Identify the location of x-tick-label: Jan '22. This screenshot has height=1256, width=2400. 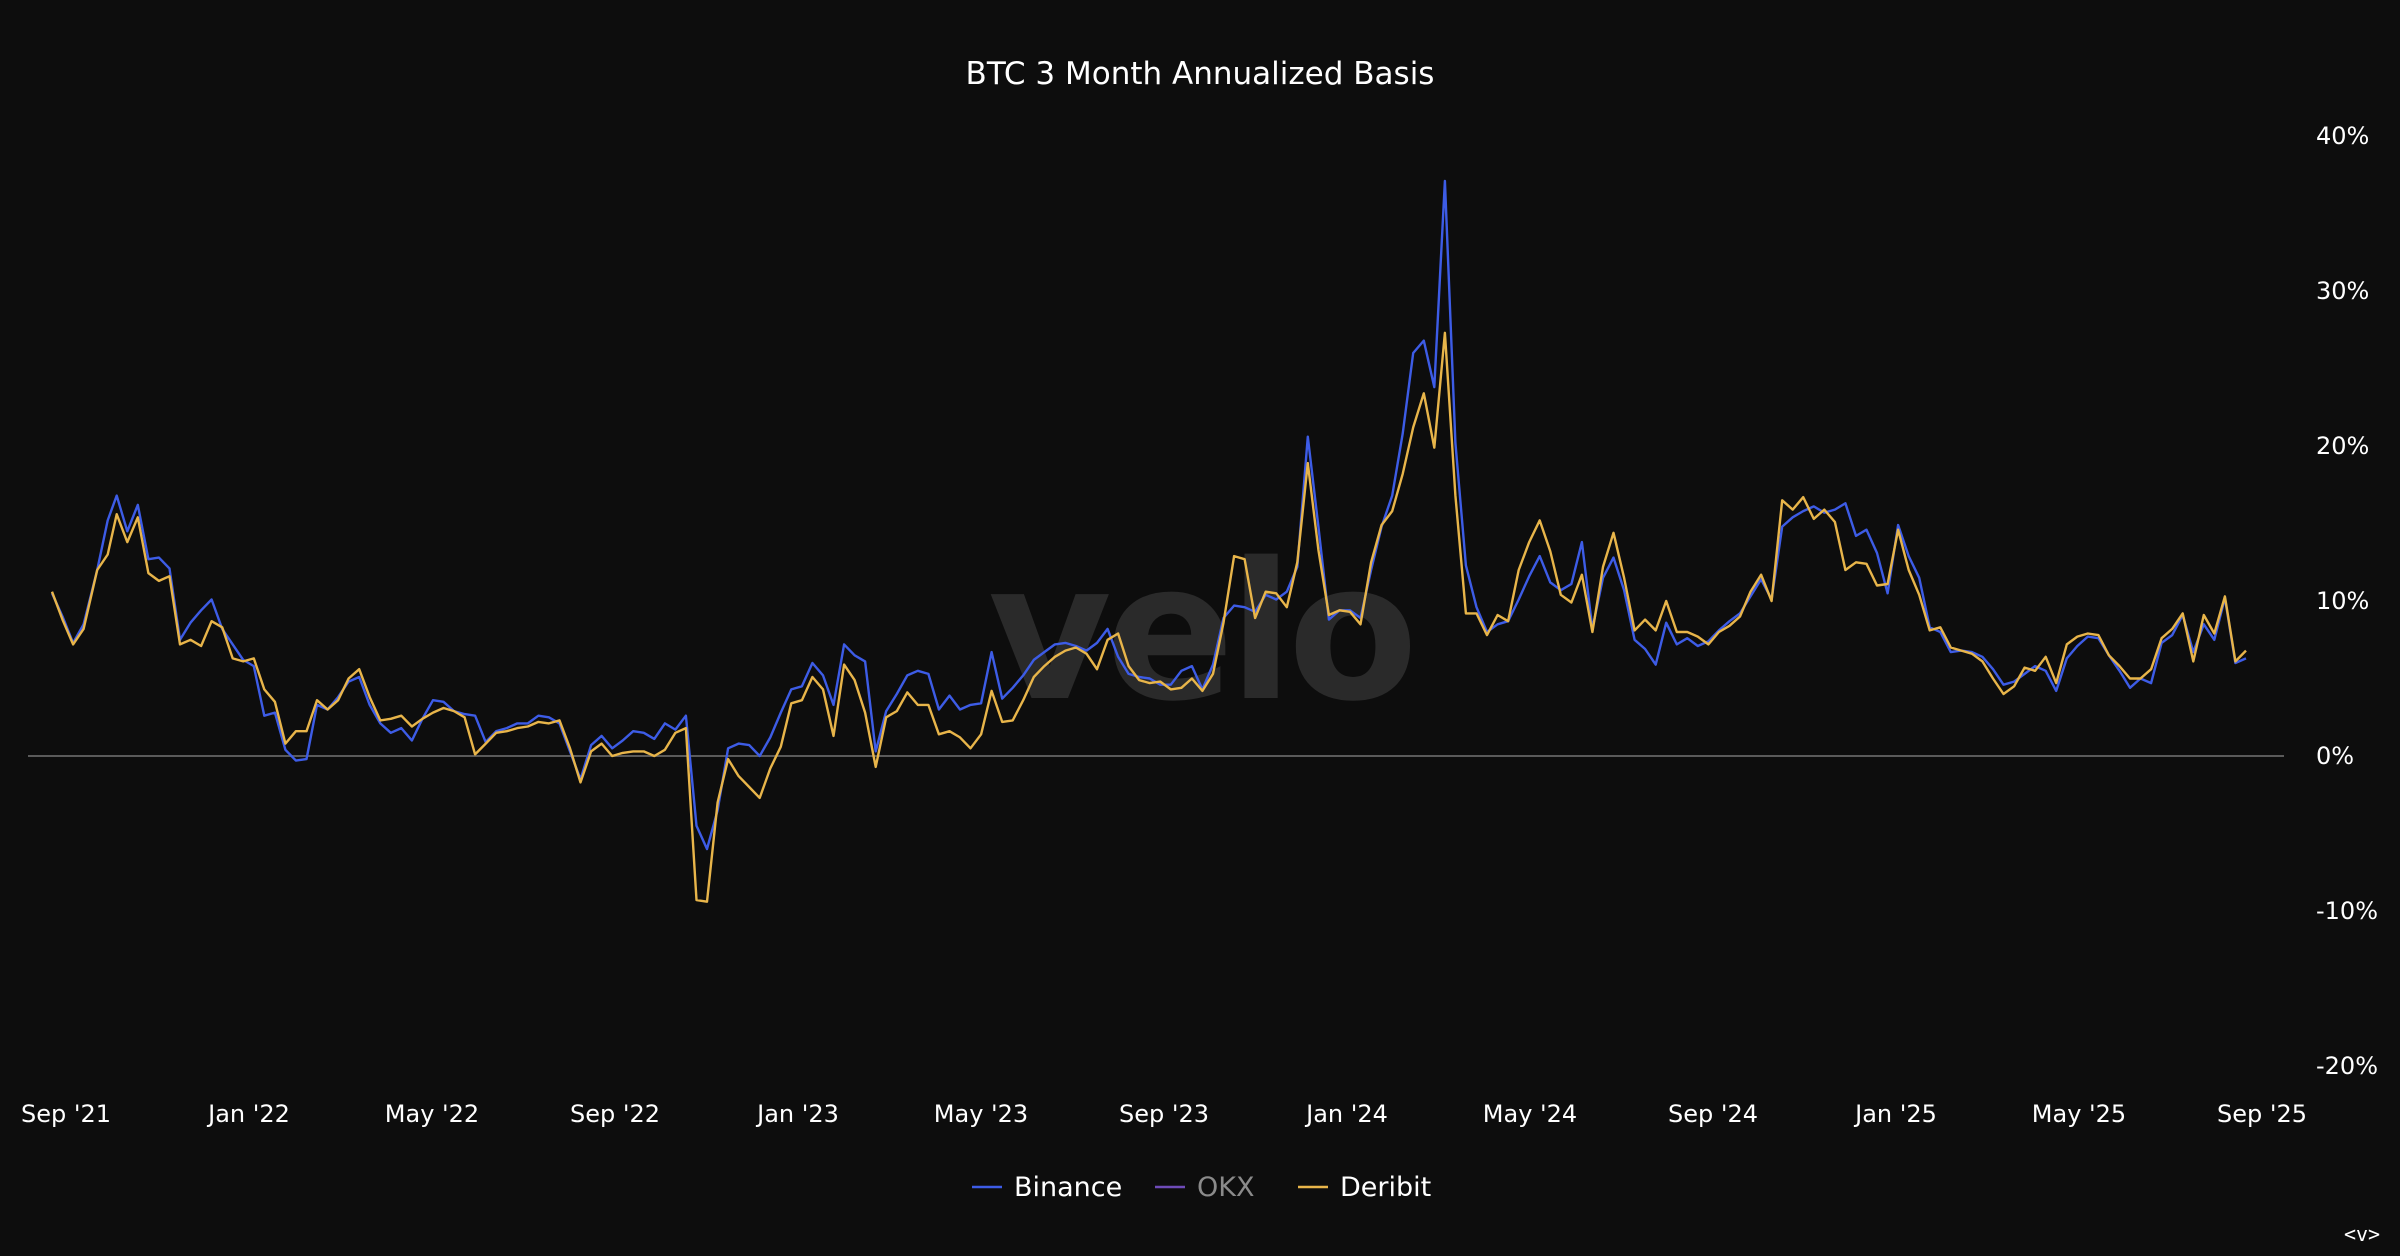
(248, 1114).